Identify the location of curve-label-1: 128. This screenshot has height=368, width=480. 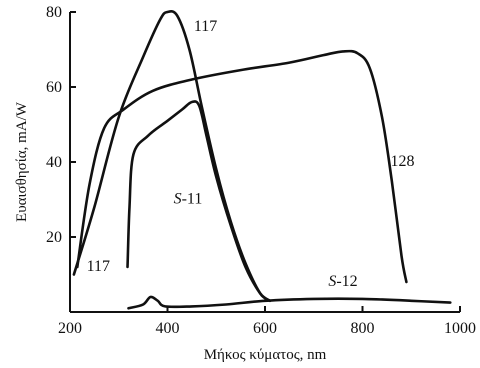
(402, 161).